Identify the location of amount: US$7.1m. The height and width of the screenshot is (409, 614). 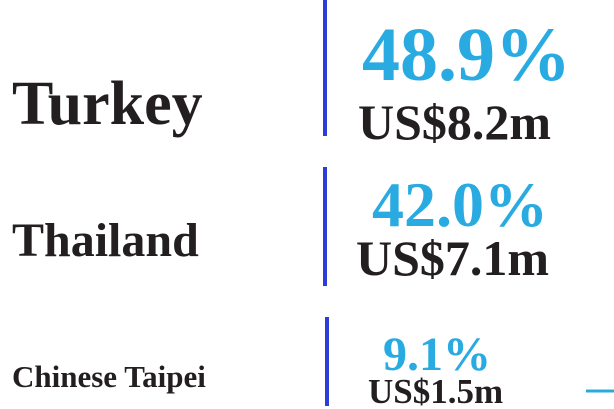
(452, 258).